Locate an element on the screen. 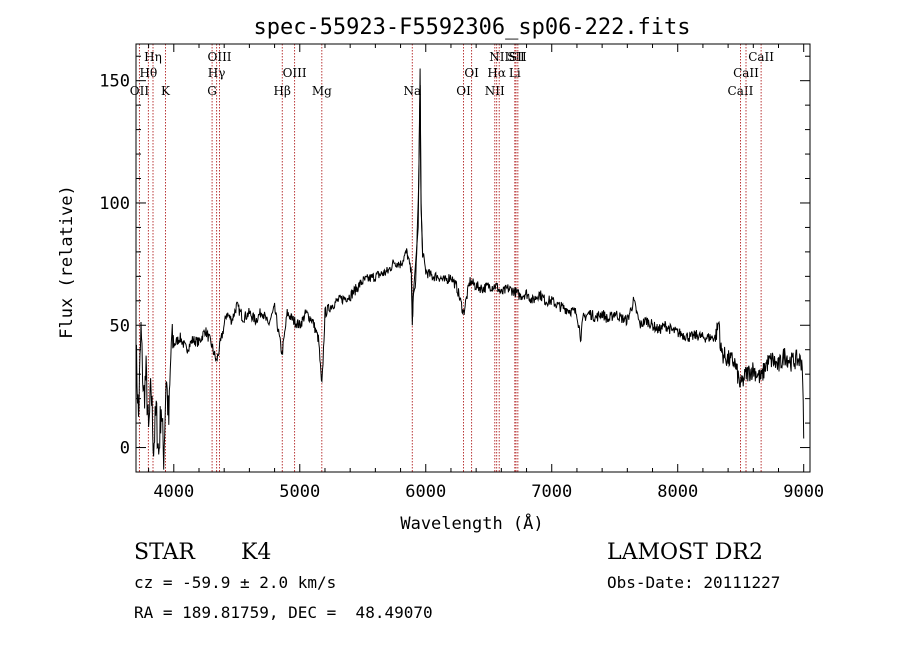 The image size is (900, 649). object-subclass: K4 is located at coordinates (256, 552).